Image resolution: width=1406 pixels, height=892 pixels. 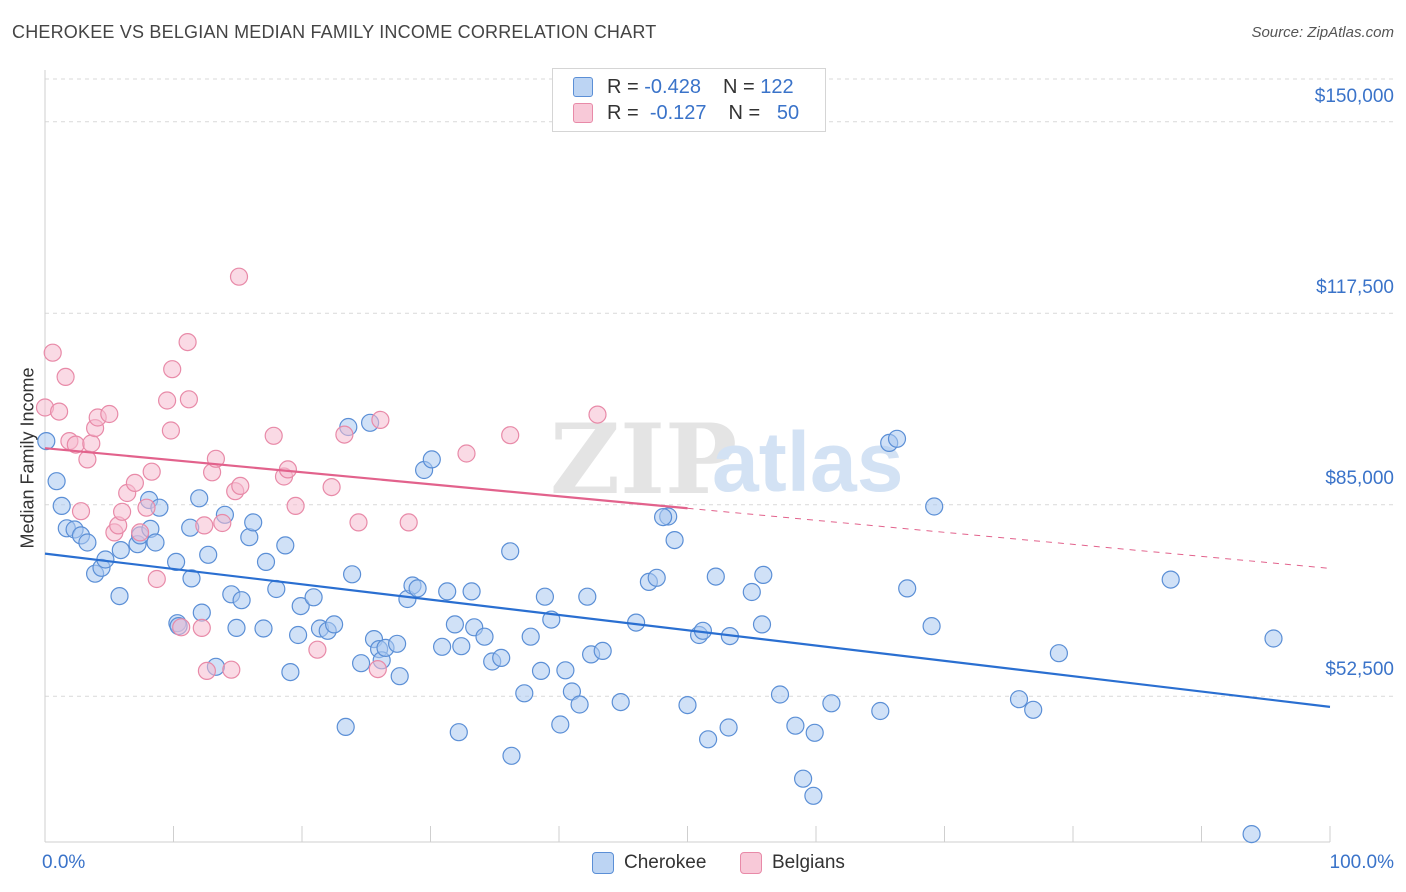 I want to click on r-value: -0.127, so click(x=678, y=112).